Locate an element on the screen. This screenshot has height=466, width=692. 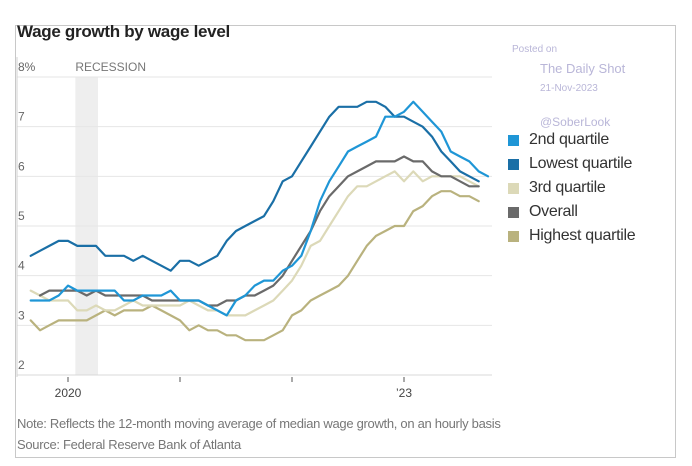
x-tick-label: ’23 is located at coordinates (404, 393).